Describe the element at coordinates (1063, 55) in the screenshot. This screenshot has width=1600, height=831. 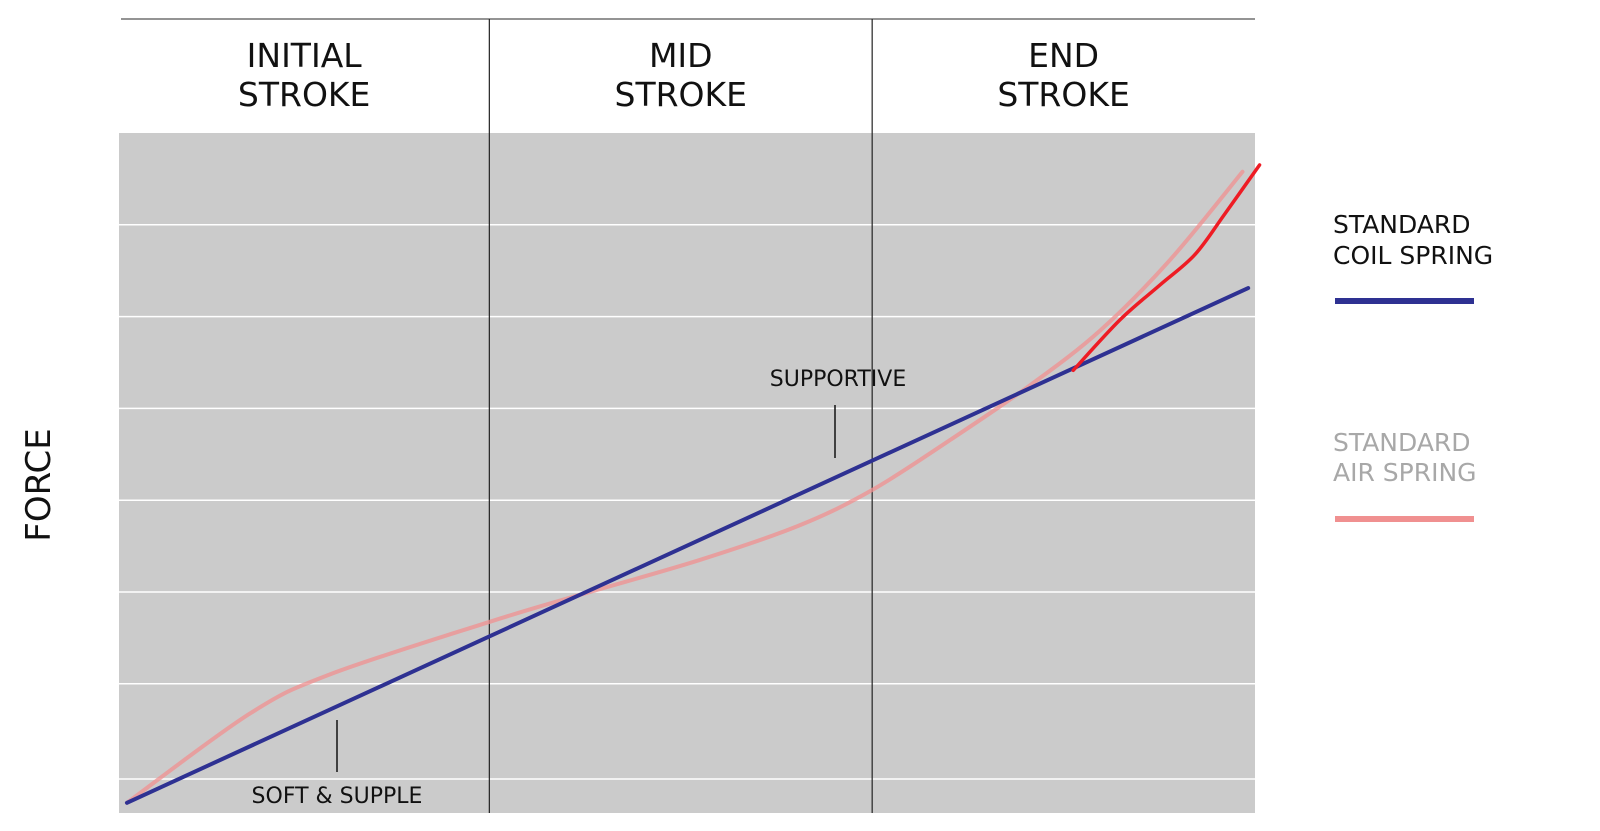
I see `zone-label-line1: END` at that location.